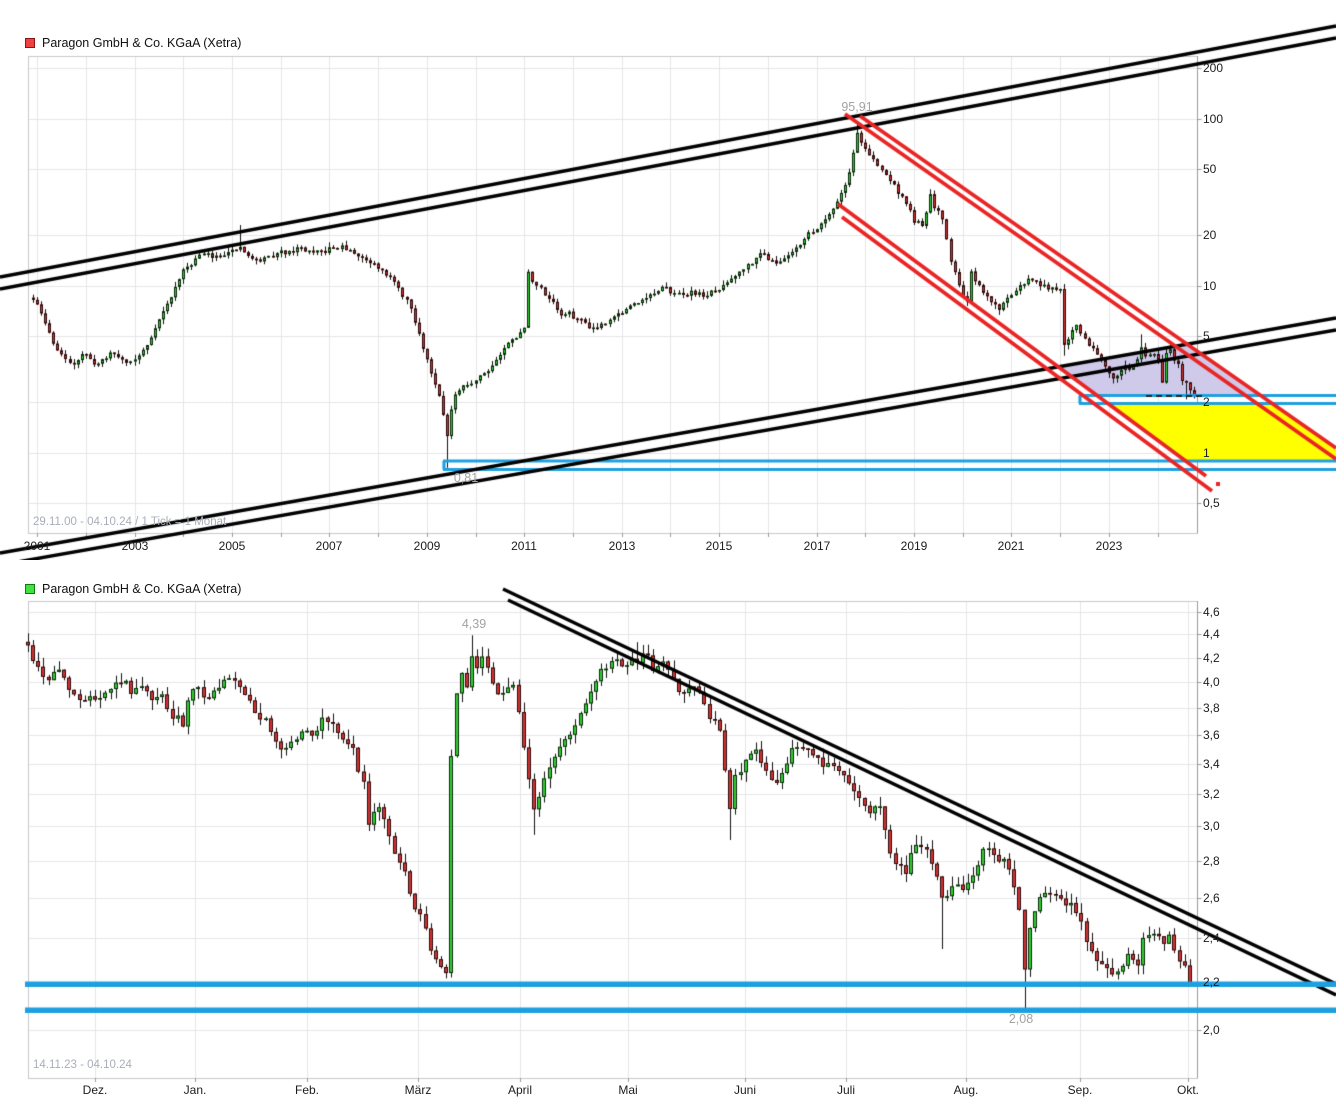  Describe the element at coordinates (30, 589) in the screenshot. I see `green-series-marker-icon` at that location.